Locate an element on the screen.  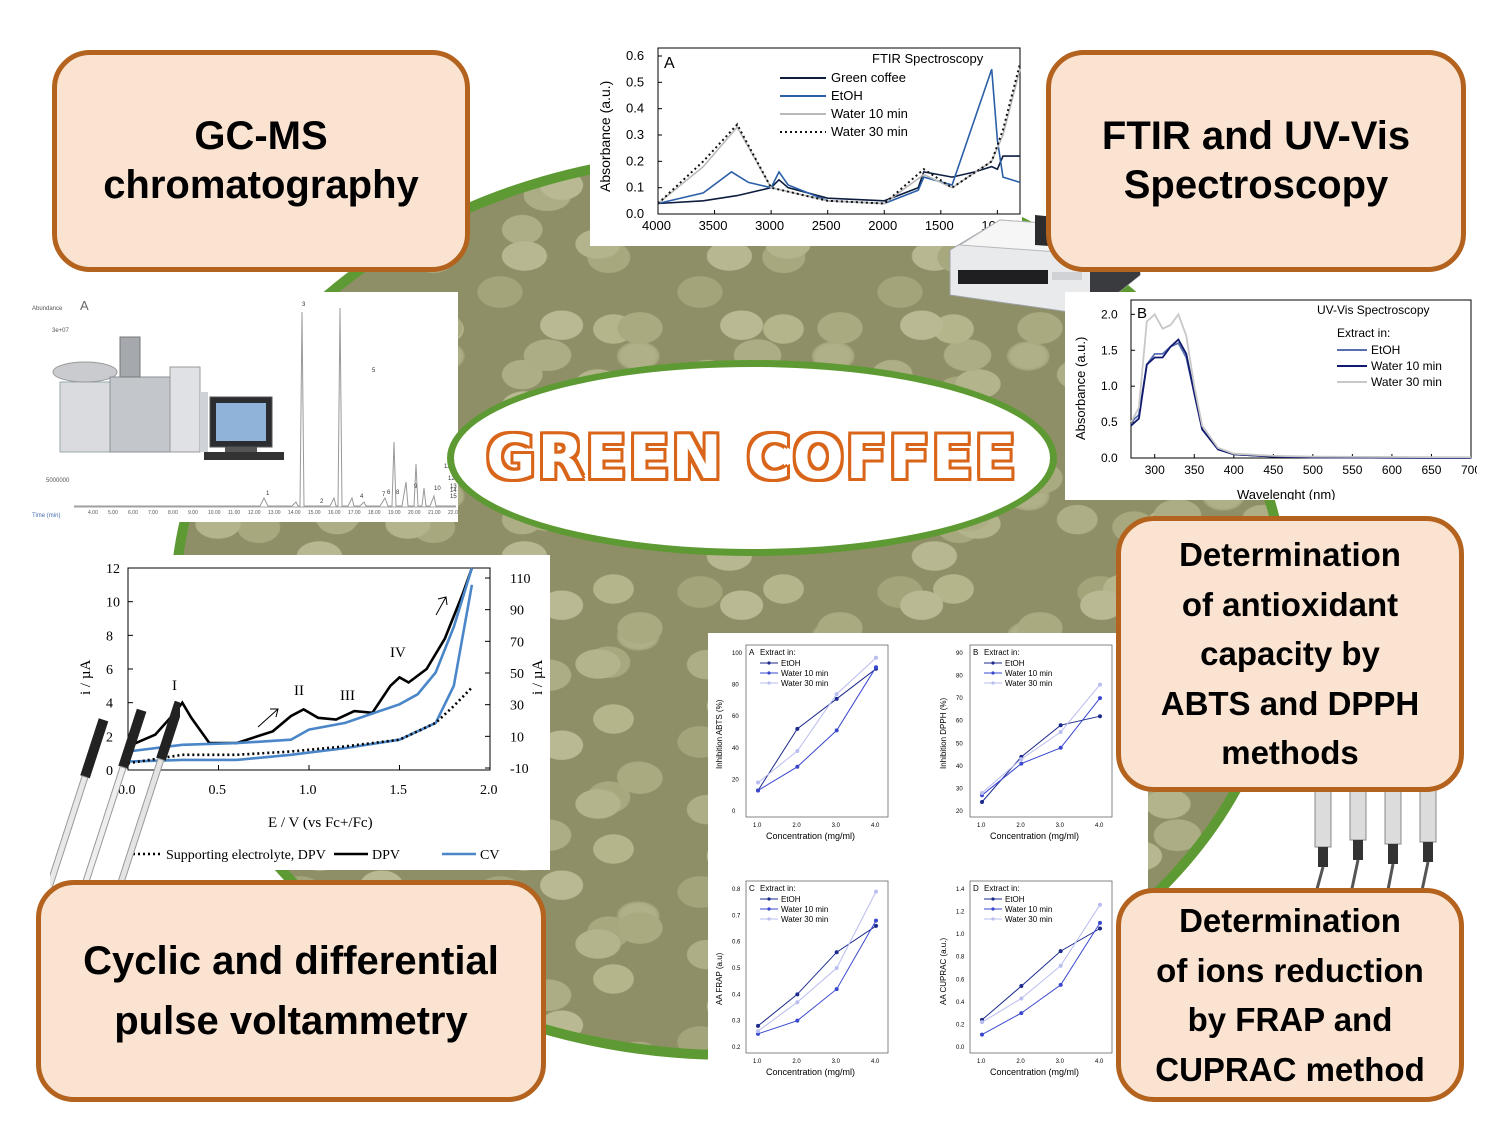
cv-ytick-left: 10 is located at coordinates (113, 603).